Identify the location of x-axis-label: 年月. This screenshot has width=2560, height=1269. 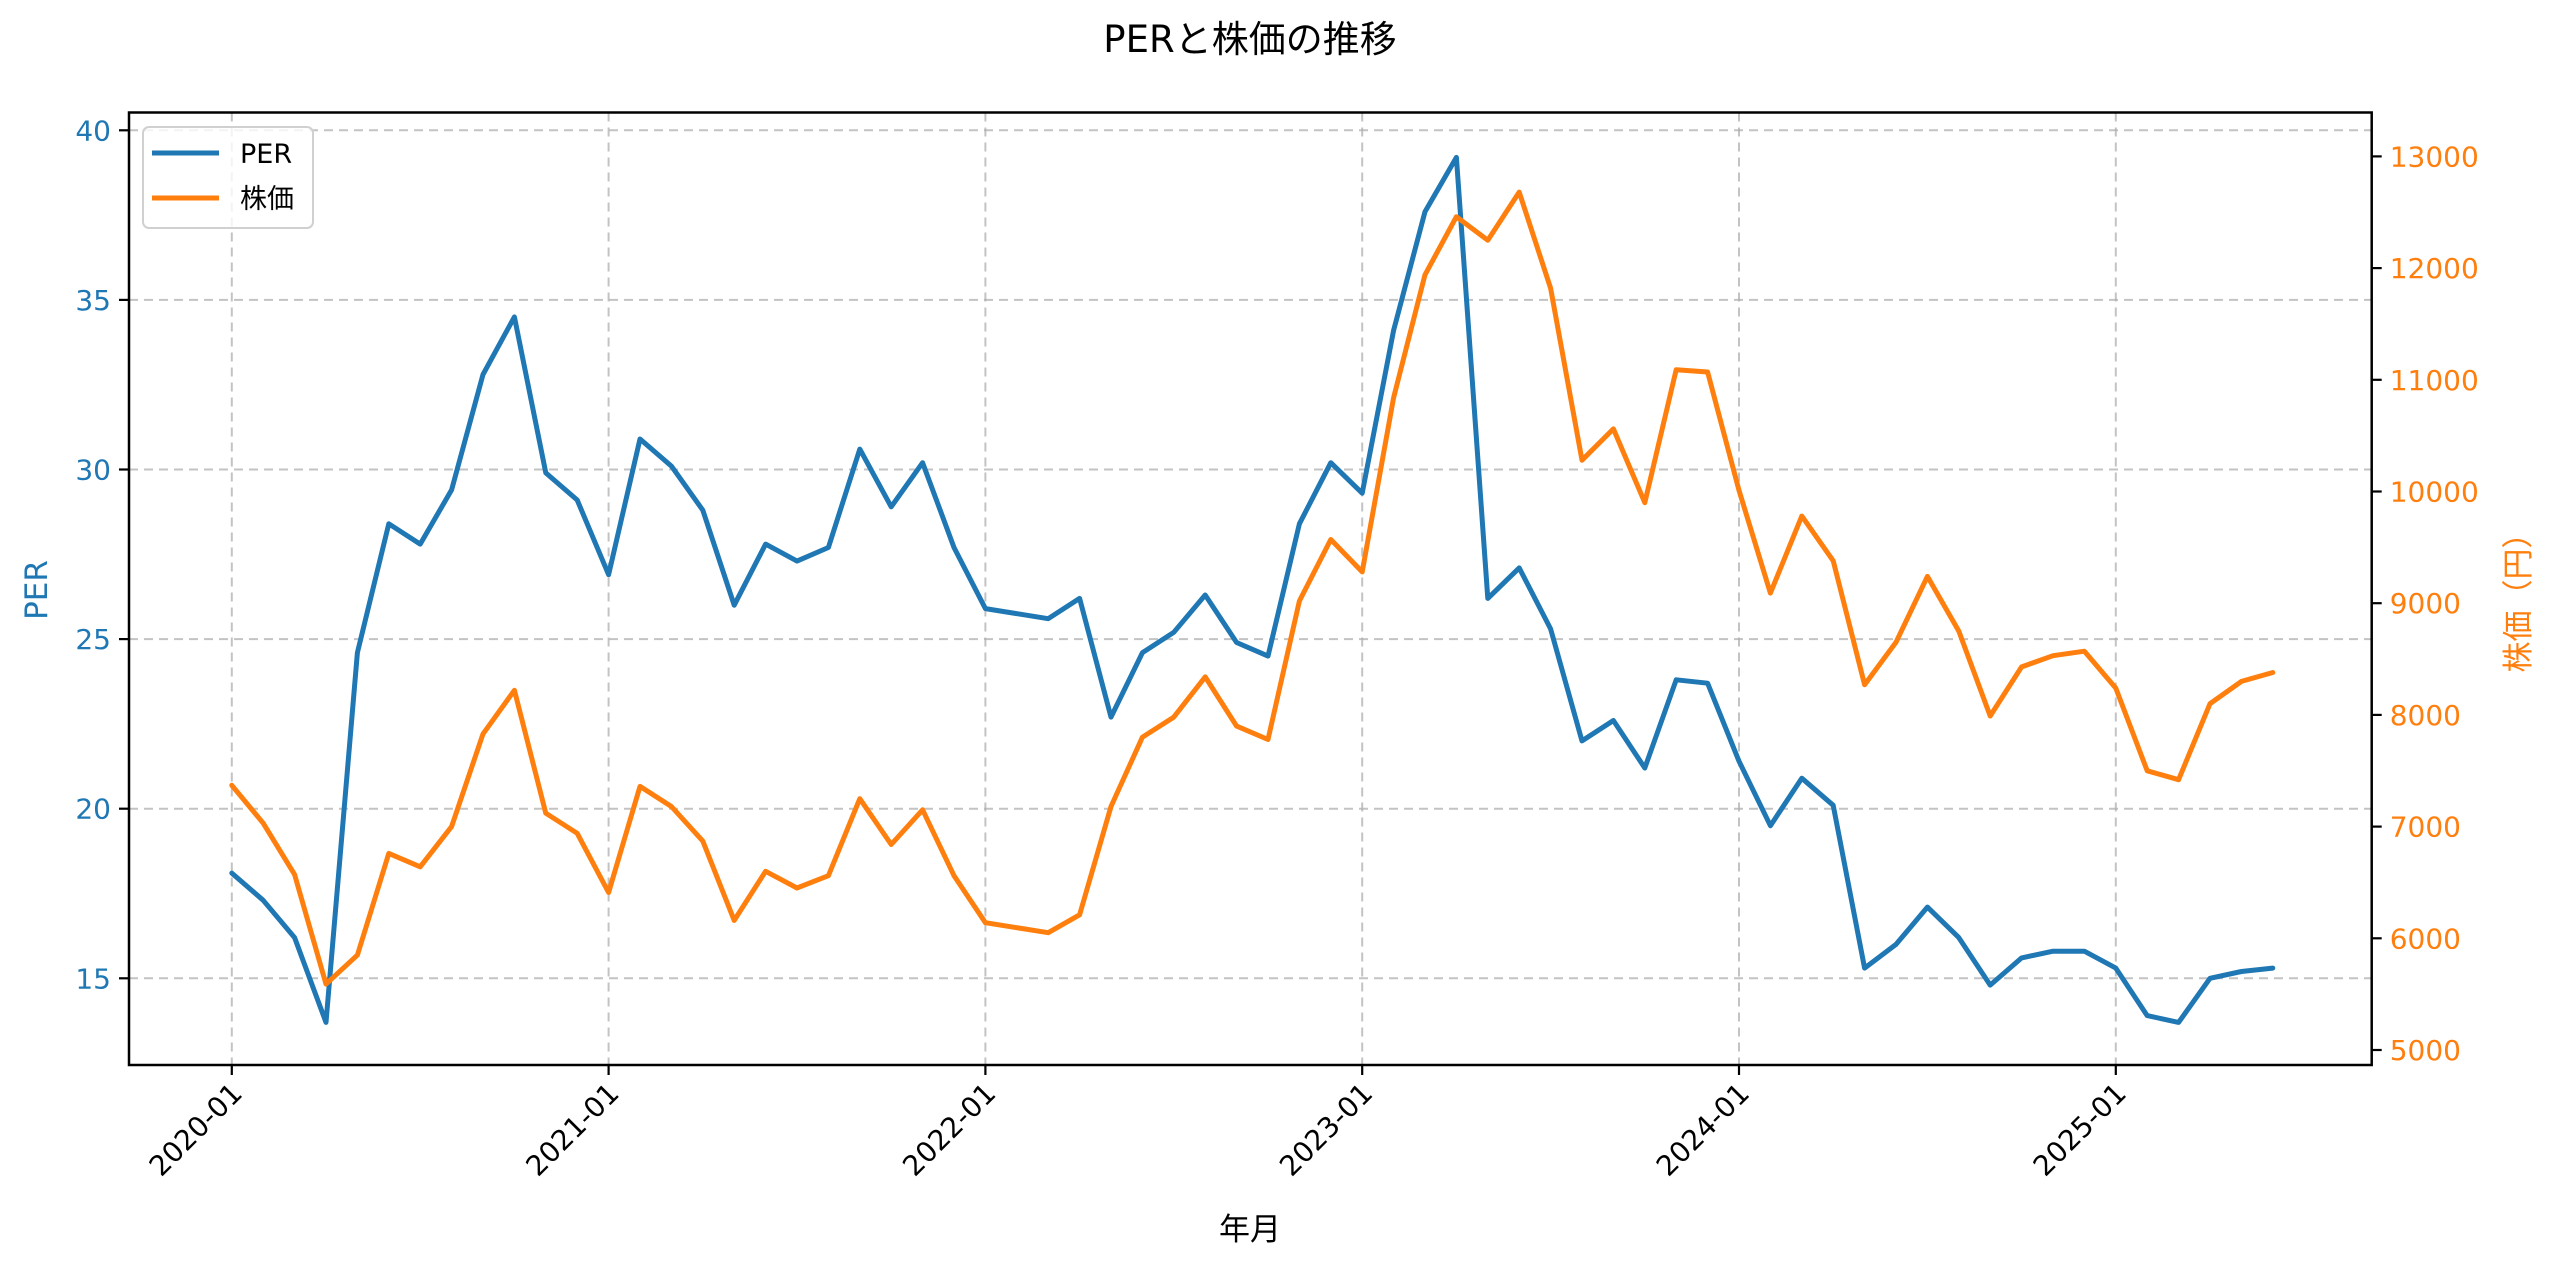
(1250, 1230).